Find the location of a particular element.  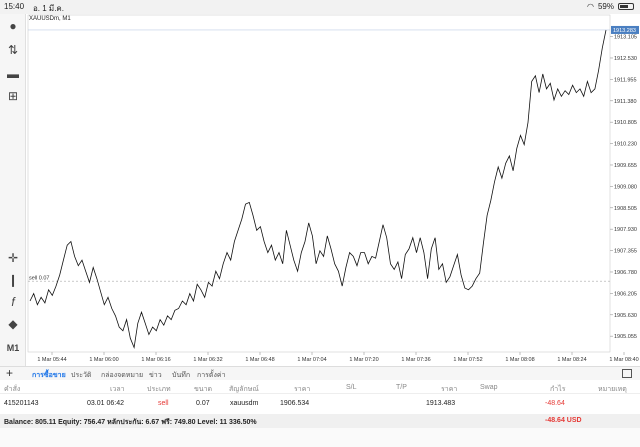

status-time: 15:40 is located at coordinates (14, 6).